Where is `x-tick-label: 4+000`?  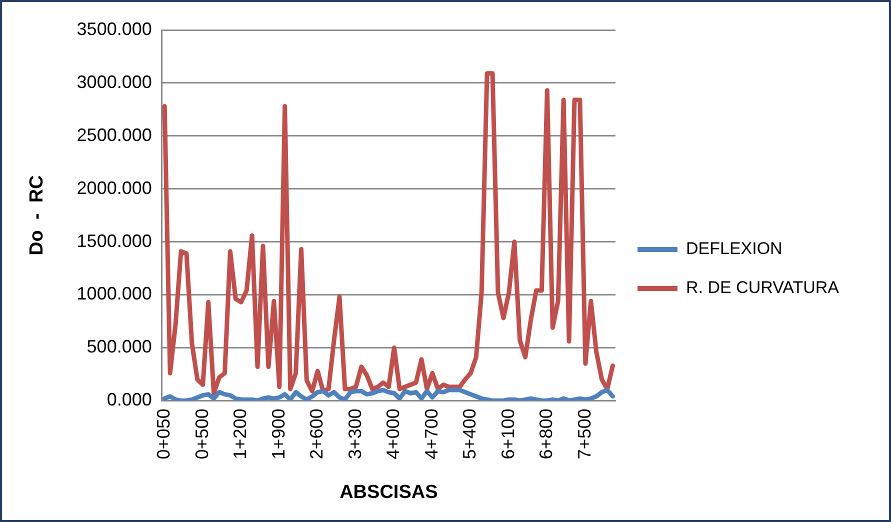 x-tick-label: 4+000 is located at coordinates (393, 434).